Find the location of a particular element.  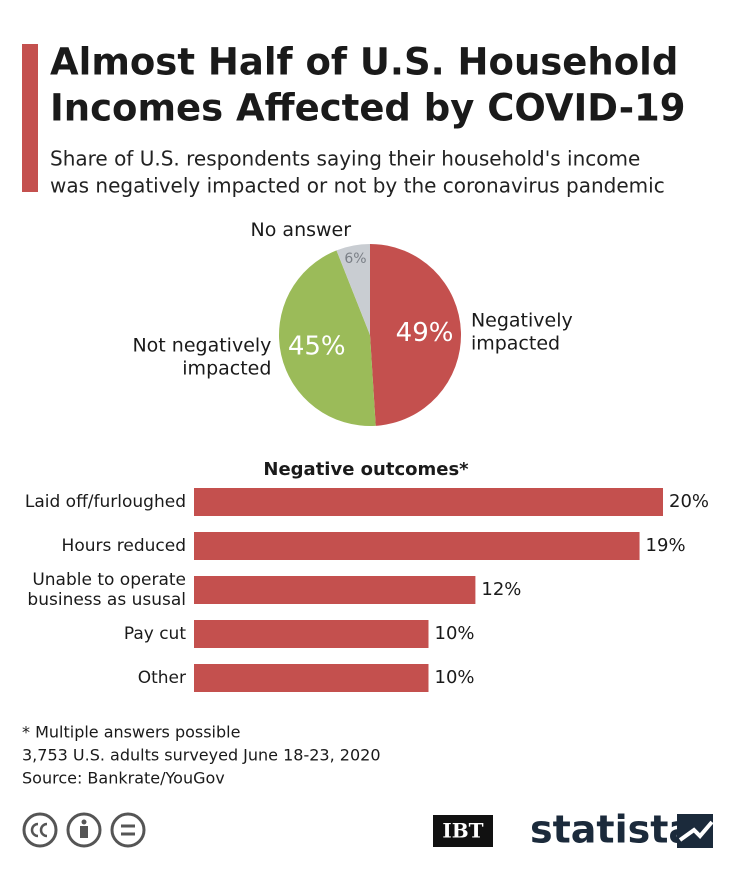

chart-title: Negative outcomes* is located at coordinates (366, 469).